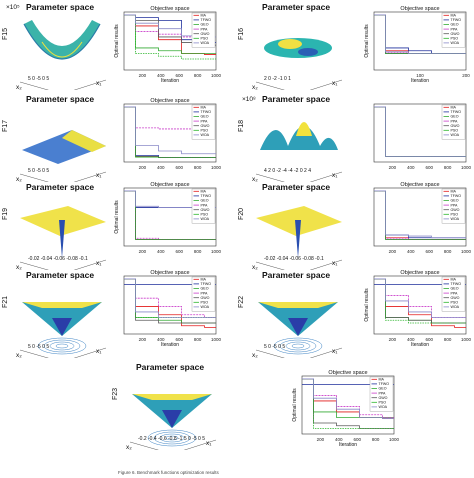 The height and width of the screenshot is (478, 474). I want to click on function-label: F22, so click(241, 301).